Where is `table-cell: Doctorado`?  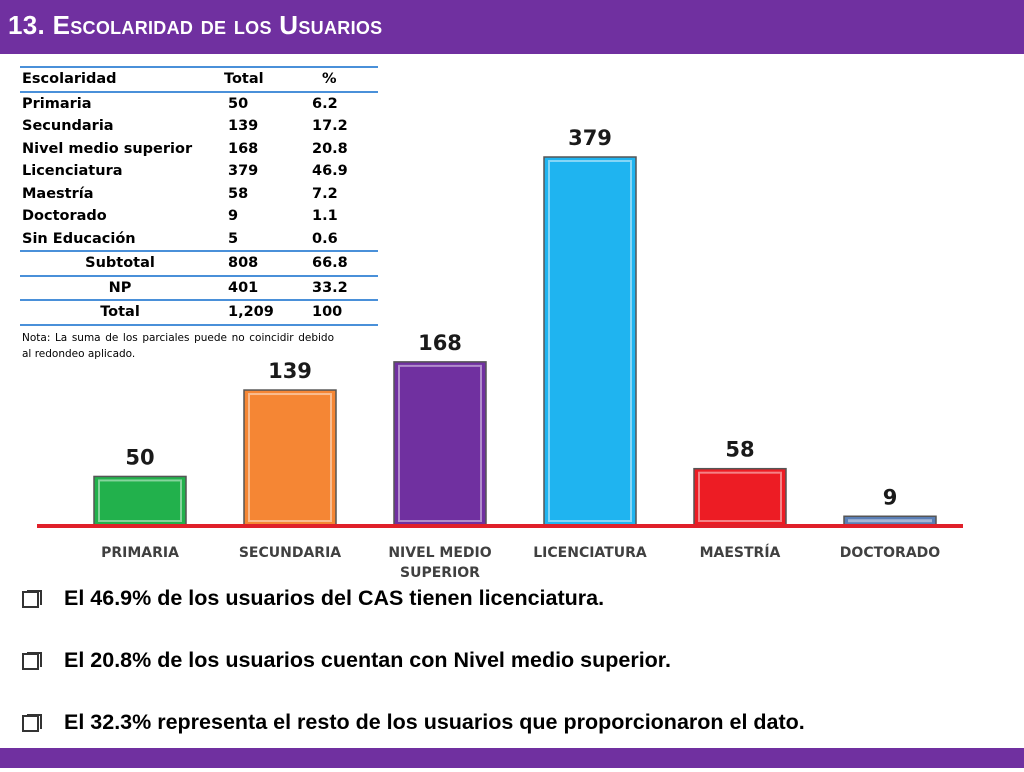
table-cell: Doctorado is located at coordinates (64, 216).